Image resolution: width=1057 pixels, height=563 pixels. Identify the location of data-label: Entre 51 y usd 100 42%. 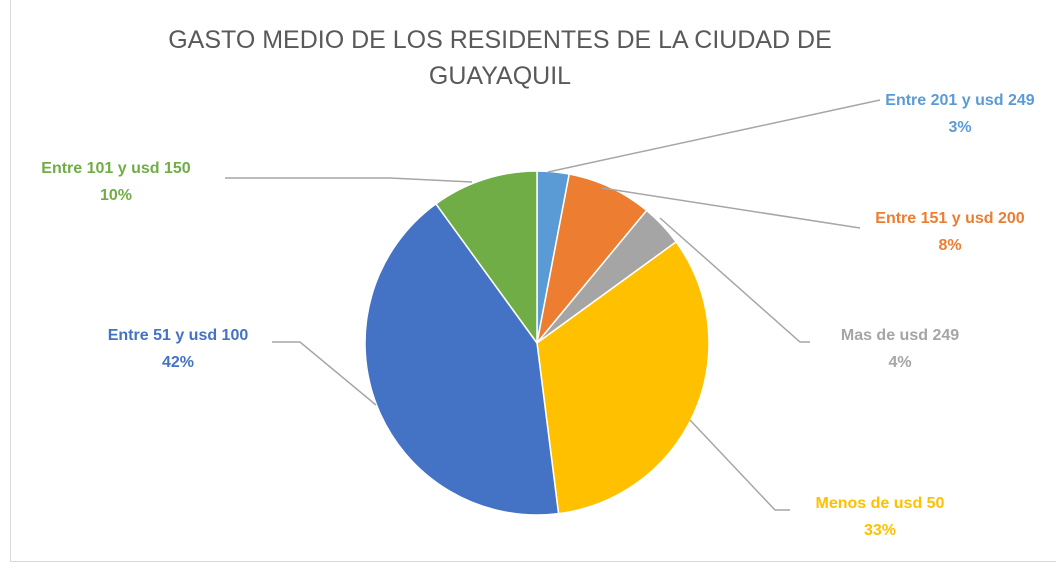
(178, 349).